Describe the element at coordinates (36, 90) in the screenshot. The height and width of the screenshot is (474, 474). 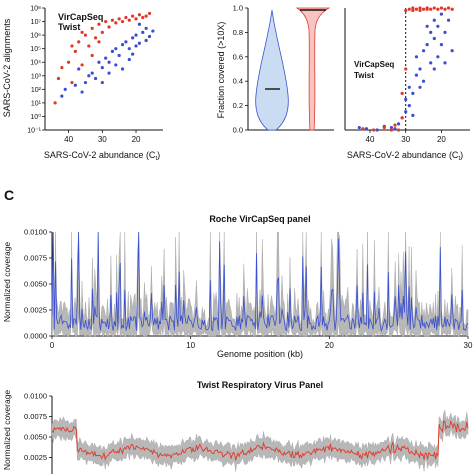
I see `p1-ytick-label: 10²` at that location.